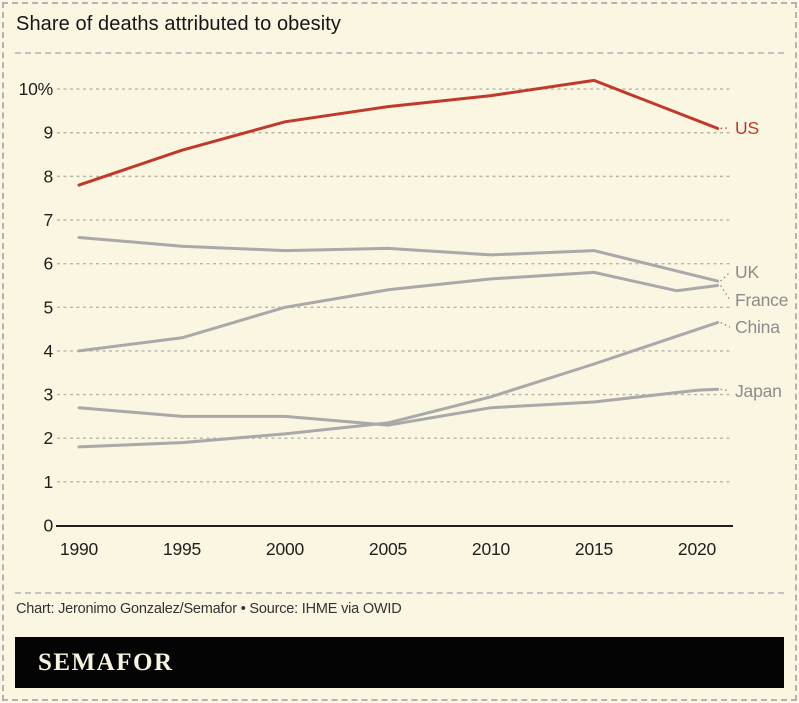 The width and height of the screenshot is (799, 703). Describe the element at coordinates (48, 526) in the screenshot. I see `y-tick-label-0: 0` at that location.